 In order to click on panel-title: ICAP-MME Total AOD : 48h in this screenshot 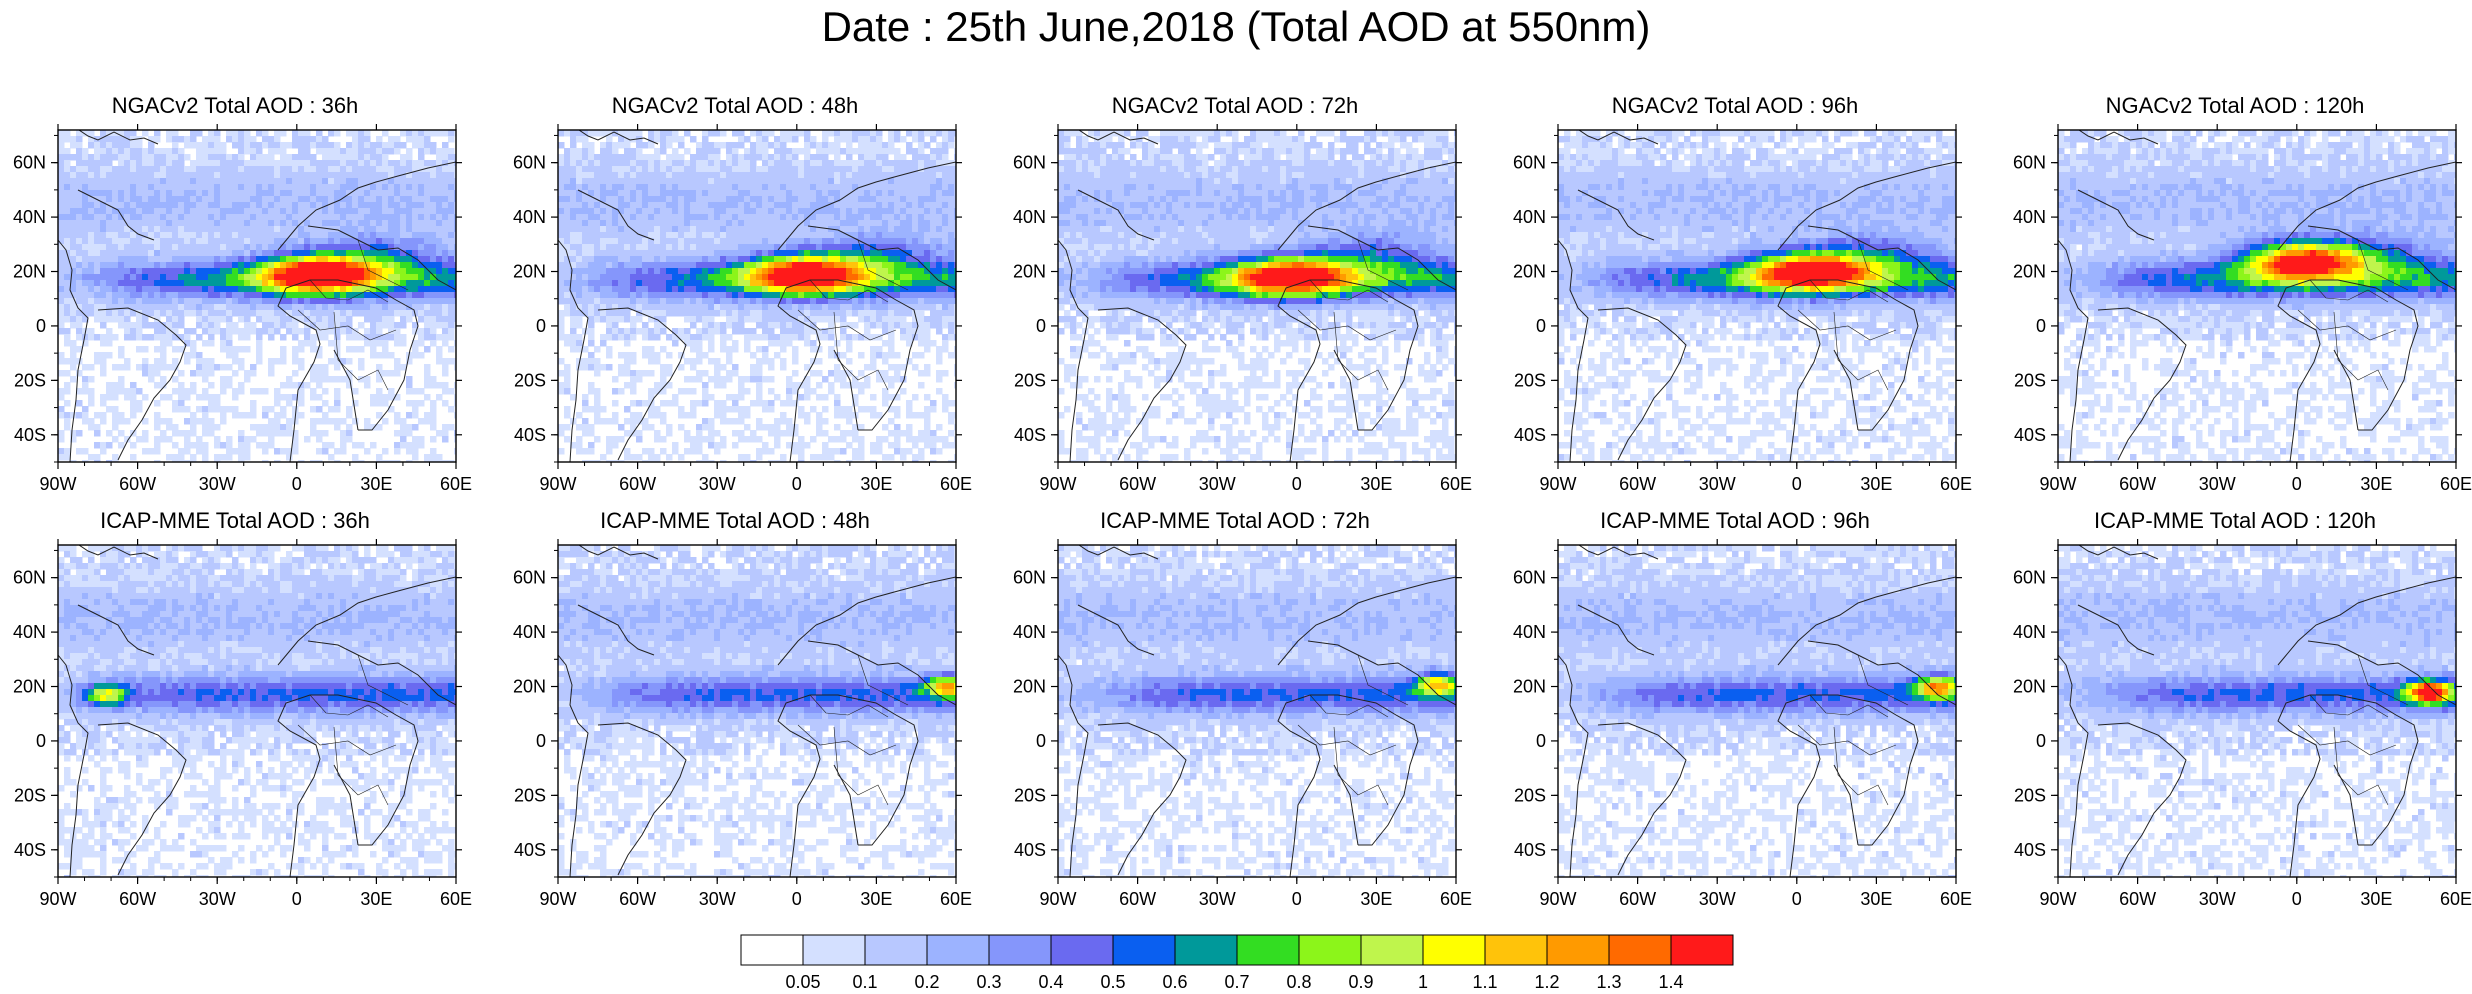, I will do `click(735, 521)`.